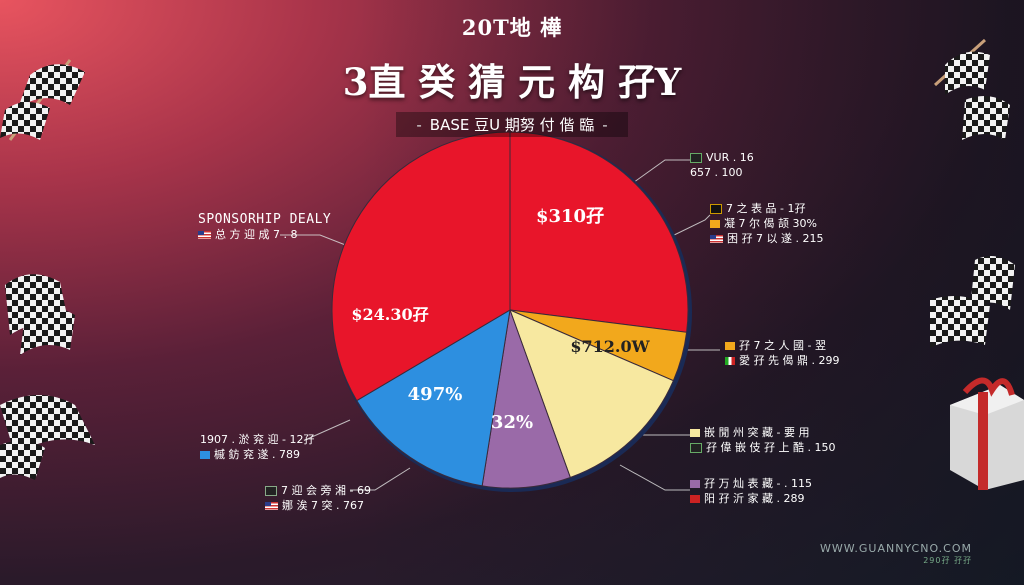 The image size is (1024, 585). I want to click on sponsorship-title: SPONSORHIP DEALY, so click(265, 219).